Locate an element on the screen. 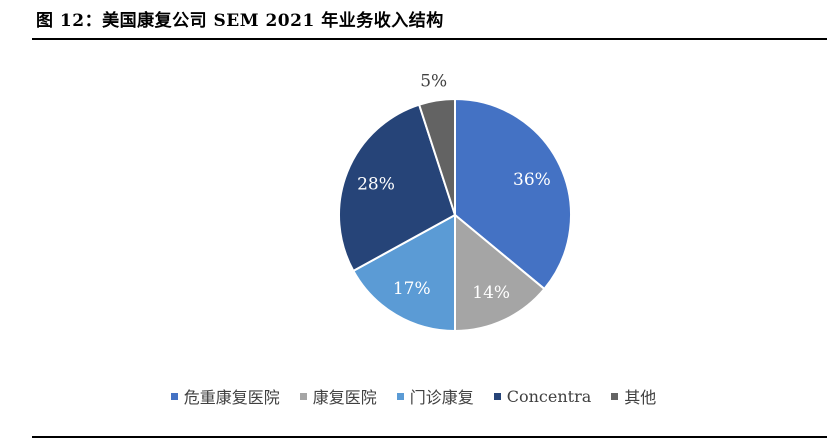 The width and height of the screenshot is (827, 447). slice-label-1: 14% is located at coordinates (491, 293).